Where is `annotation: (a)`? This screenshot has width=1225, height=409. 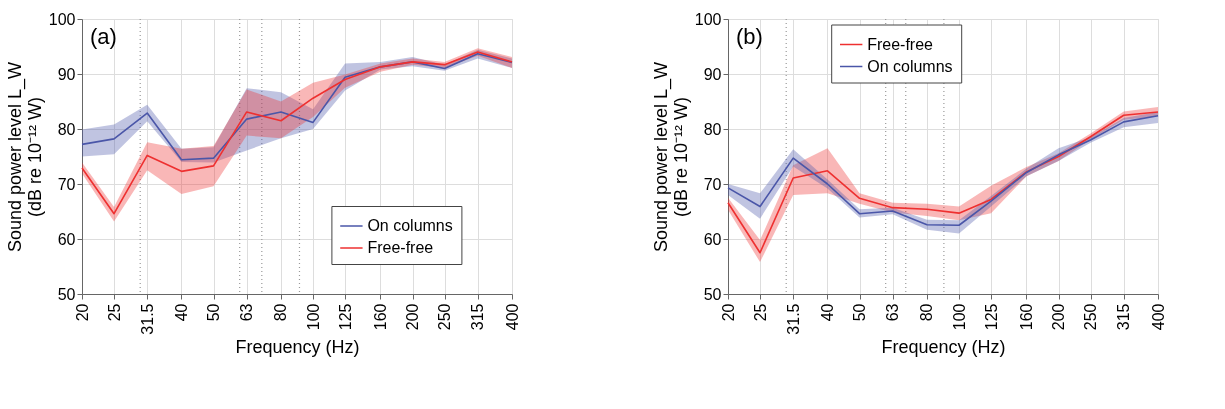 annotation: (a) is located at coordinates (103, 36).